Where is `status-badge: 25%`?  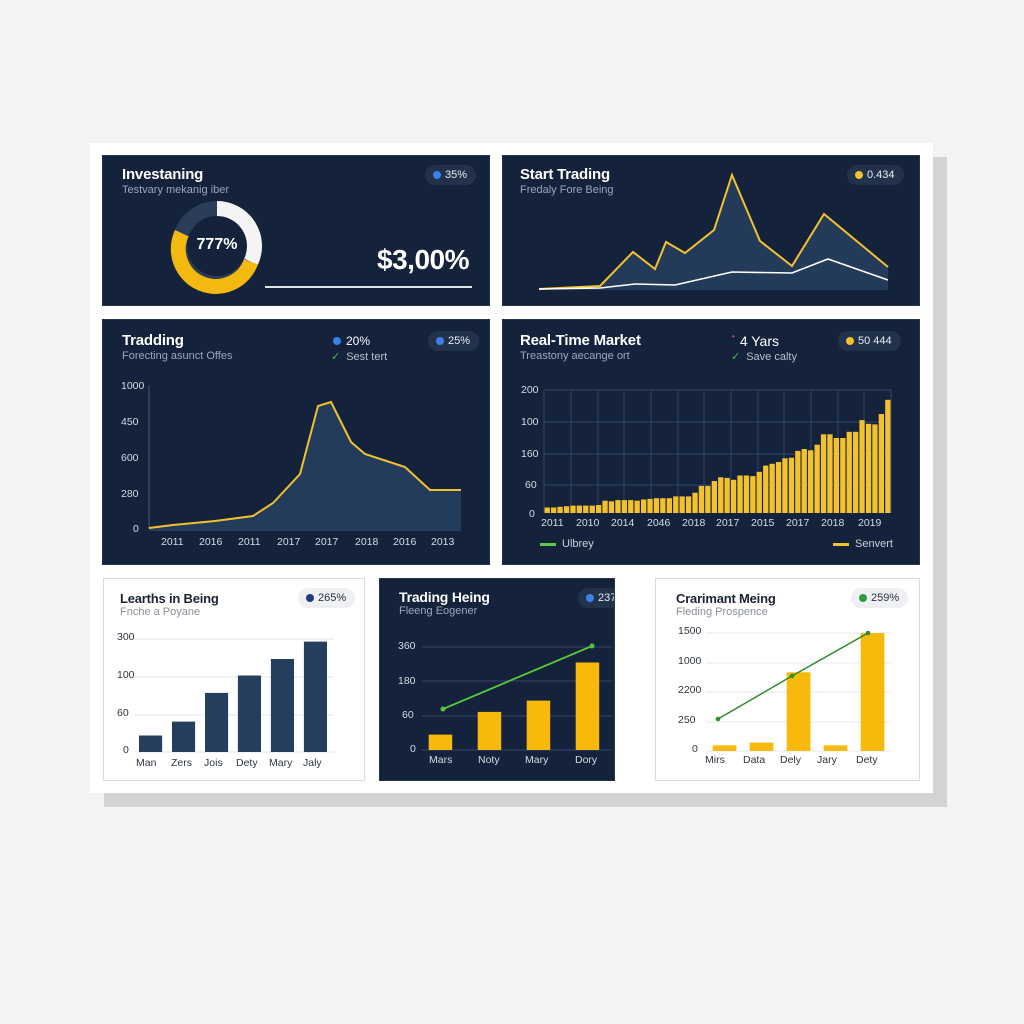
status-badge: 25% is located at coordinates (454, 341).